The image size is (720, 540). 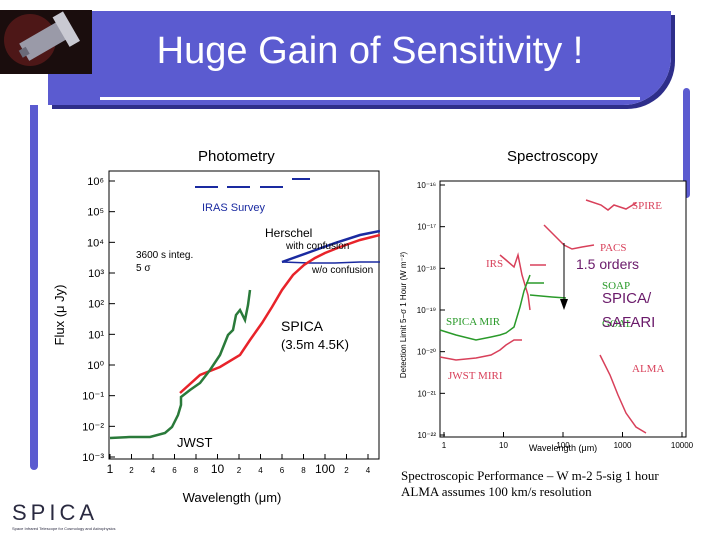 I want to click on herschel-label: Herschel, so click(x=288, y=233).